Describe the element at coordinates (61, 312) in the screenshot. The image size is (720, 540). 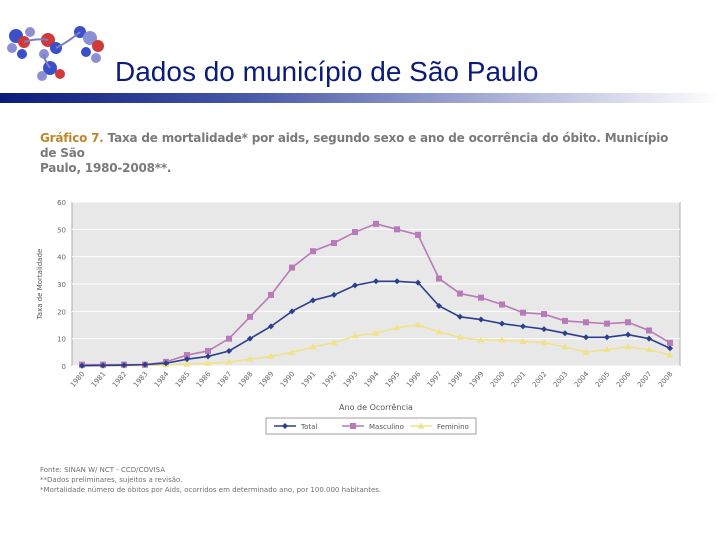
I see `y-tick-label: 20` at that location.